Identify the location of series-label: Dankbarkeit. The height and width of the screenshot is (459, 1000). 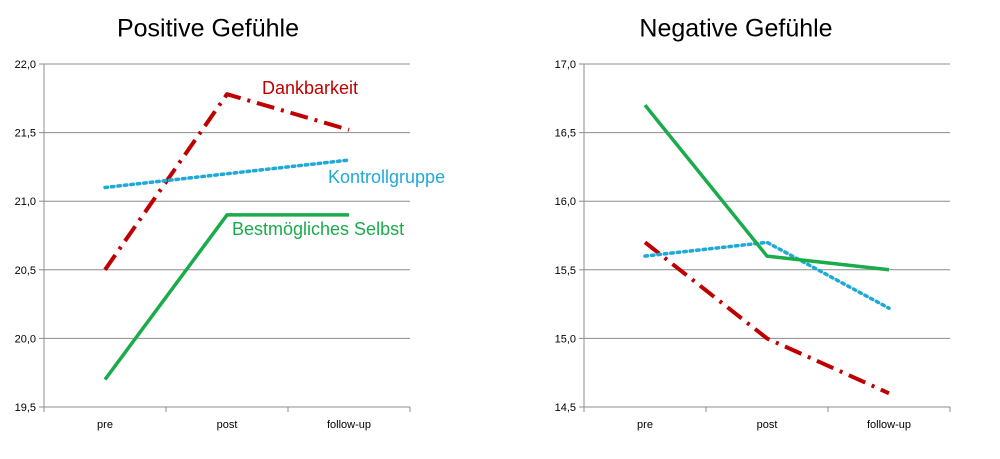
(310, 88).